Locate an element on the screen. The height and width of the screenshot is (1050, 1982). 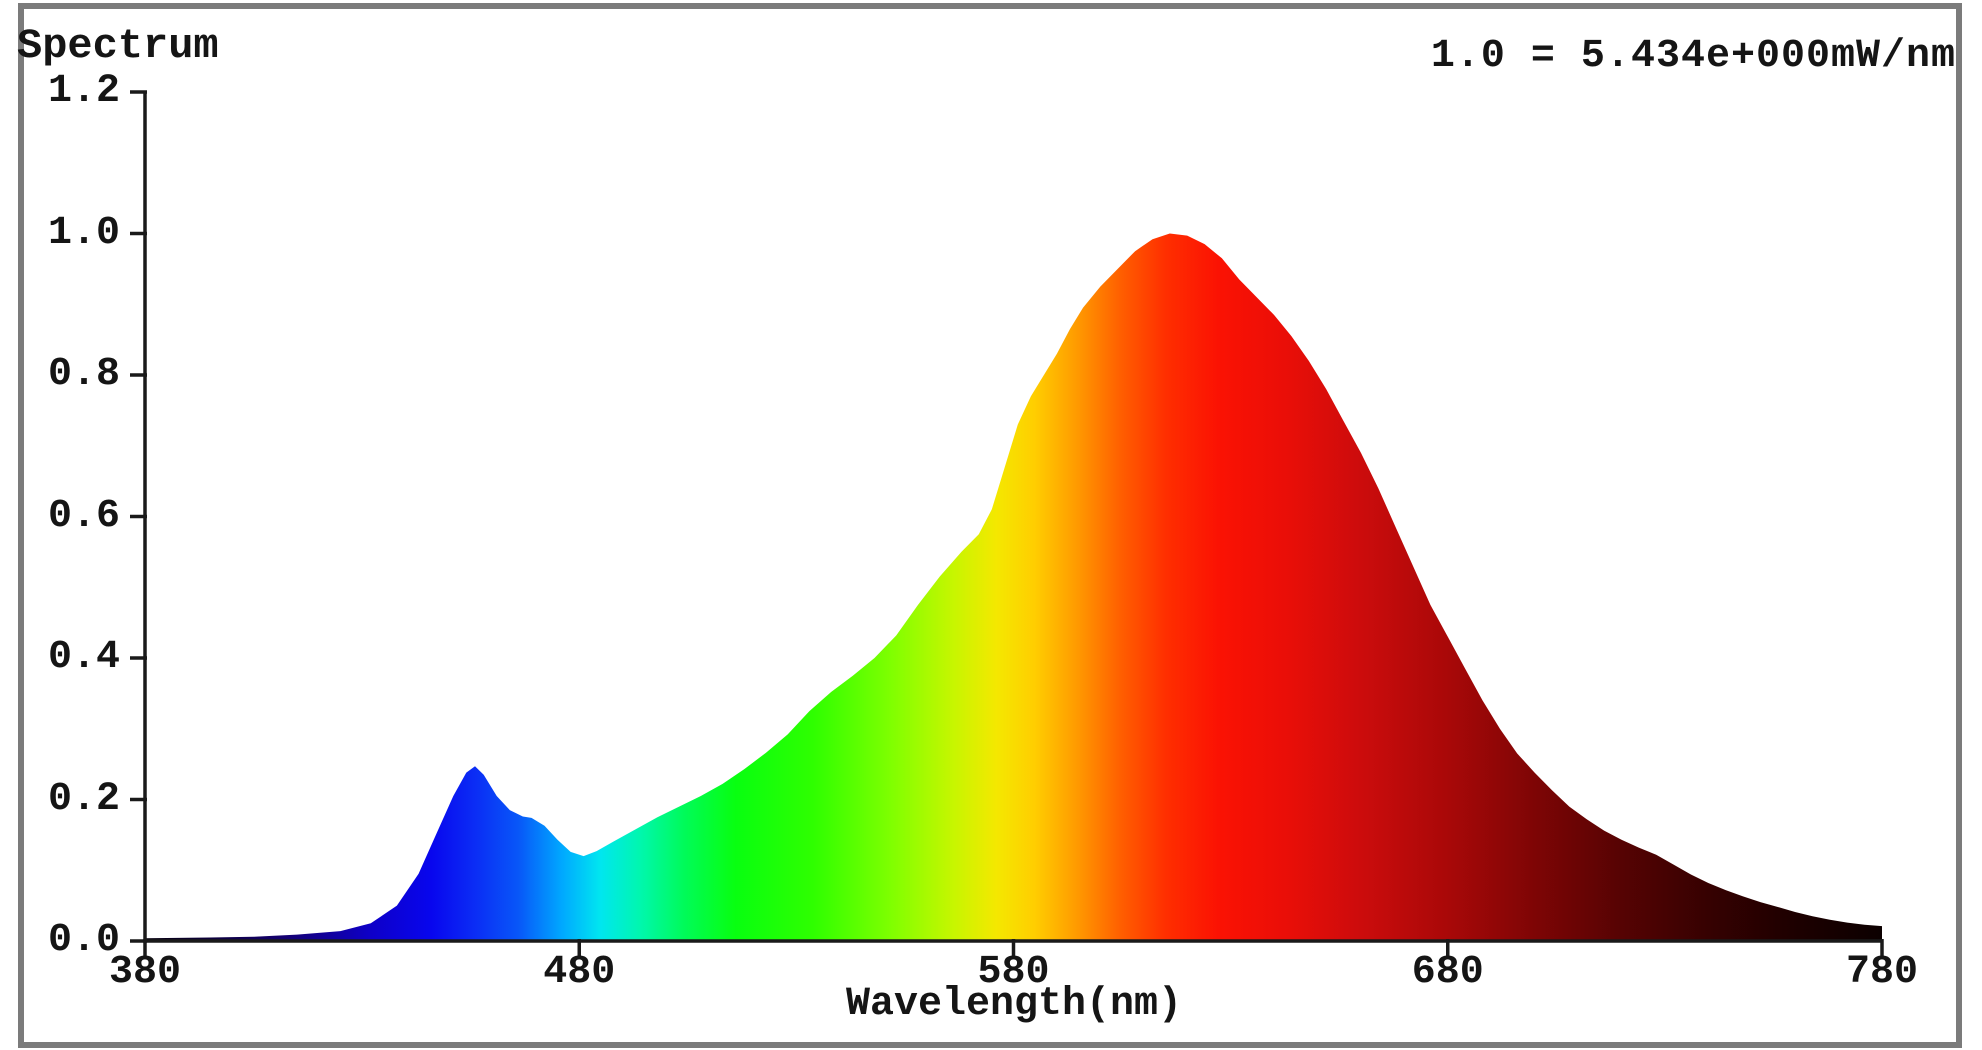
y-tick-label: 0.6 is located at coordinates (83, 516).